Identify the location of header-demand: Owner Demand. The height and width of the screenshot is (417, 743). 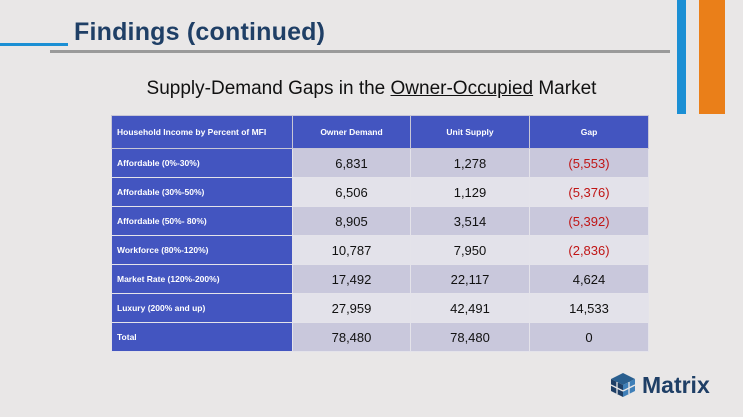
(351, 132).